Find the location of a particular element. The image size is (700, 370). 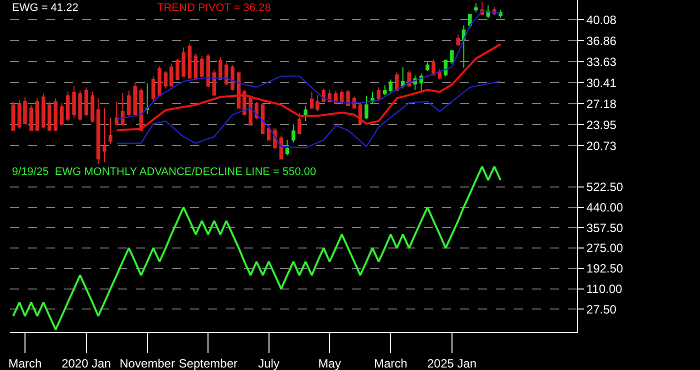

y-tick-label: 23.95 is located at coordinates (601, 125).